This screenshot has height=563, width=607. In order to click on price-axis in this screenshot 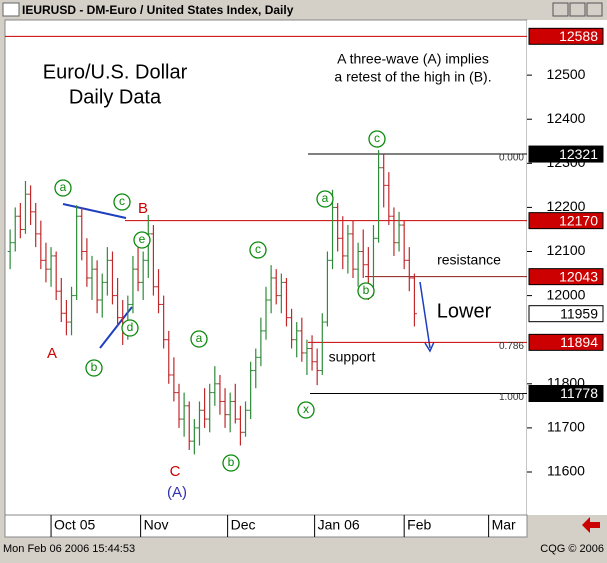, I will do `click(567, 267)`.